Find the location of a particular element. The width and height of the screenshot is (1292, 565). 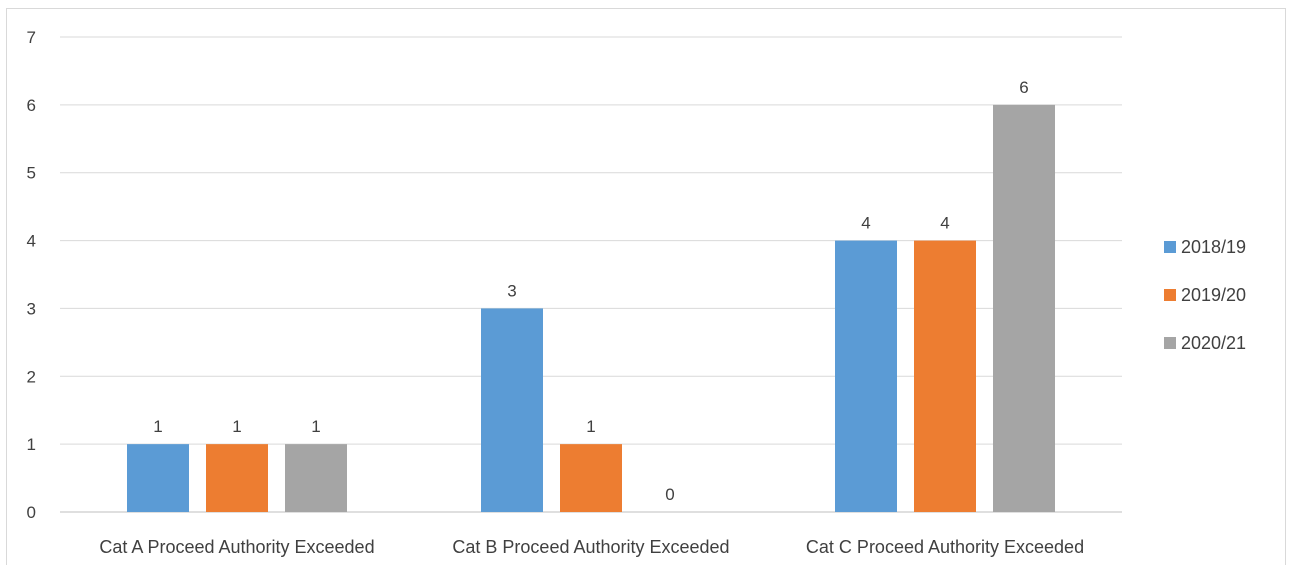

y-tick-label: 2 is located at coordinates (31, 376).